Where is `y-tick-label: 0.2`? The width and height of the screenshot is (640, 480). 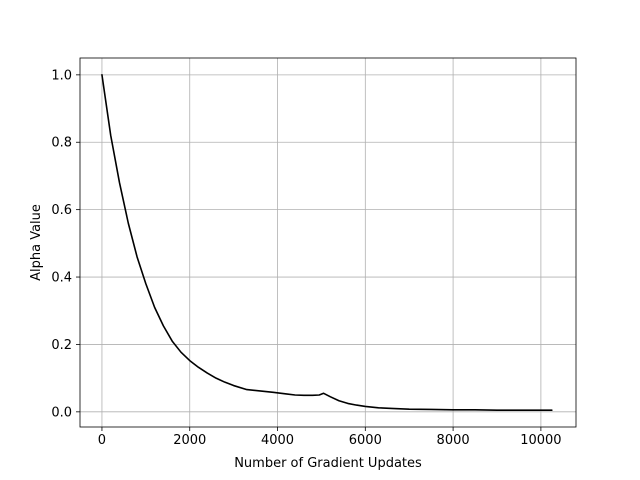 y-tick-label: 0.2 is located at coordinates (61, 345).